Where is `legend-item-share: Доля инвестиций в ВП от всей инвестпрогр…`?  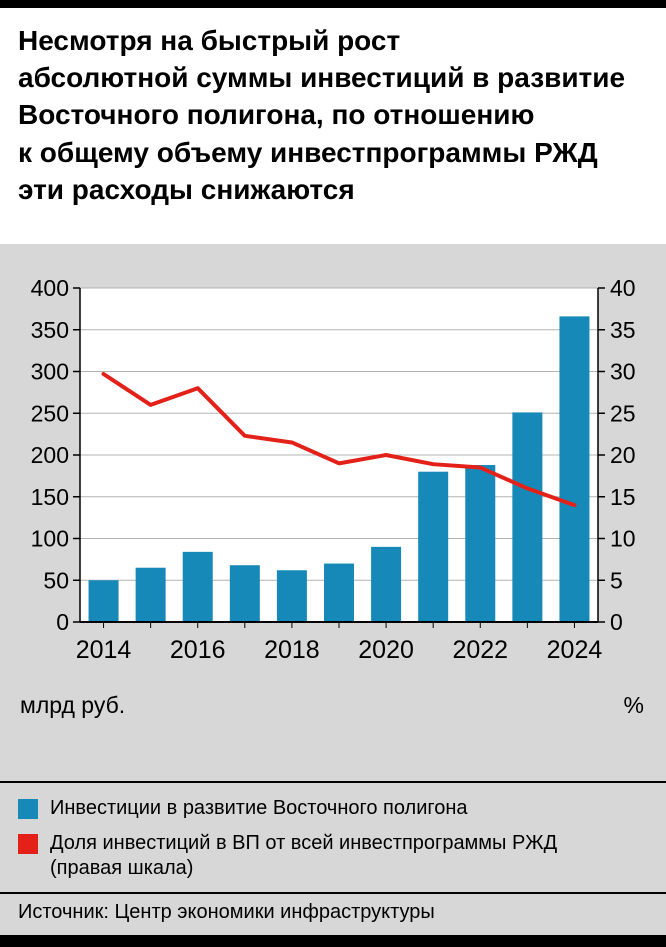
legend-item-share: Доля инвестиций в ВП от всей инвестпрогр… is located at coordinates (333, 856).